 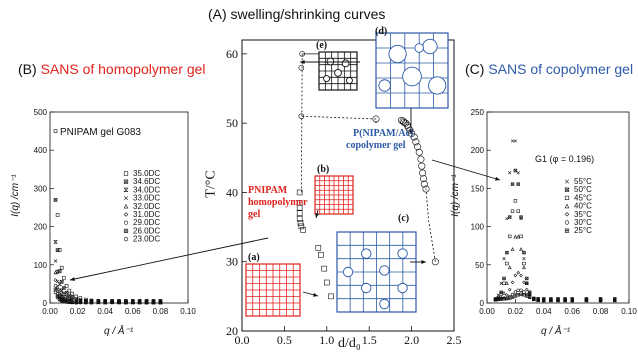 I want to click on copolymer-panel-title: (C) SANS of copolymer gel, so click(x=549, y=69).